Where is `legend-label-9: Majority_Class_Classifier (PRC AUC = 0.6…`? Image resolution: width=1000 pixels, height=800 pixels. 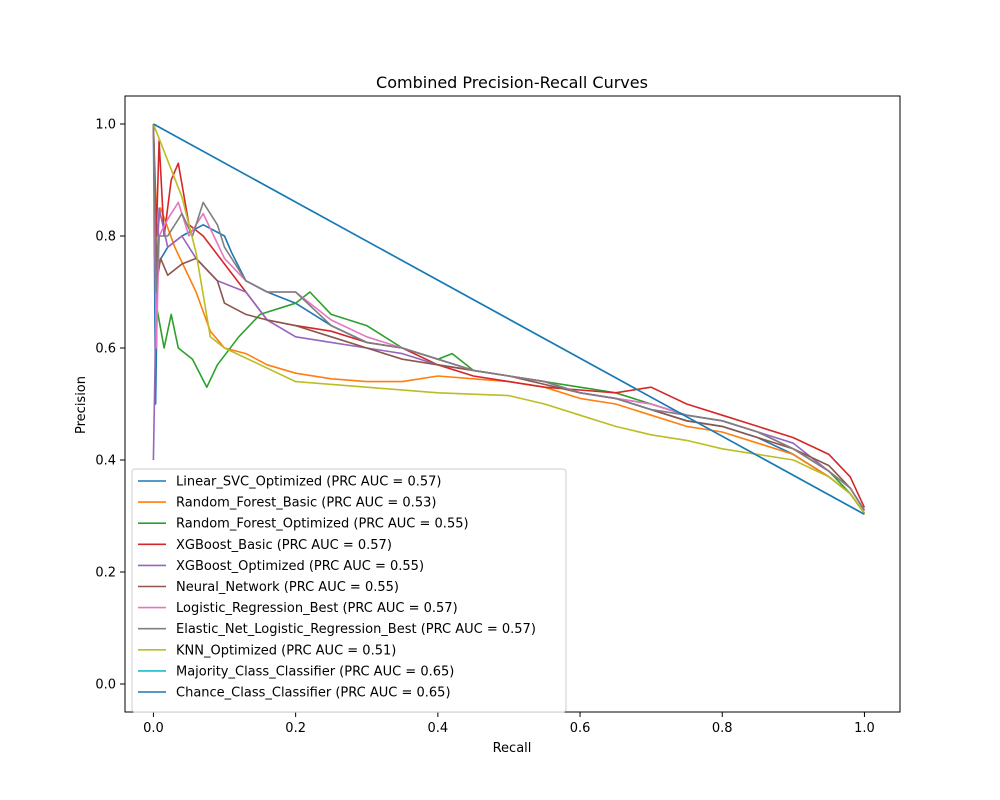 legend-label-9: Majority_Class_Classifier (PRC AUC = 0.6… is located at coordinates (315, 671).